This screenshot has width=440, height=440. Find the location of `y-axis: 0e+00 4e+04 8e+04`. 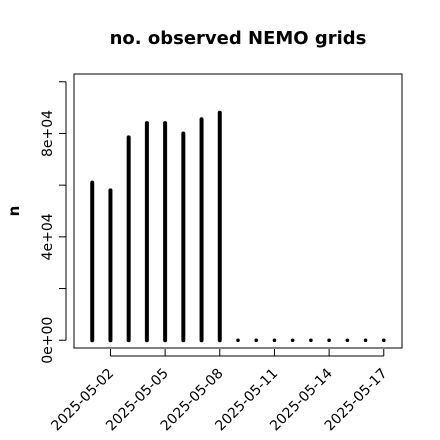

y-axis: 0e+00 4e+04 8e+04 is located at coordinates (53, 222).